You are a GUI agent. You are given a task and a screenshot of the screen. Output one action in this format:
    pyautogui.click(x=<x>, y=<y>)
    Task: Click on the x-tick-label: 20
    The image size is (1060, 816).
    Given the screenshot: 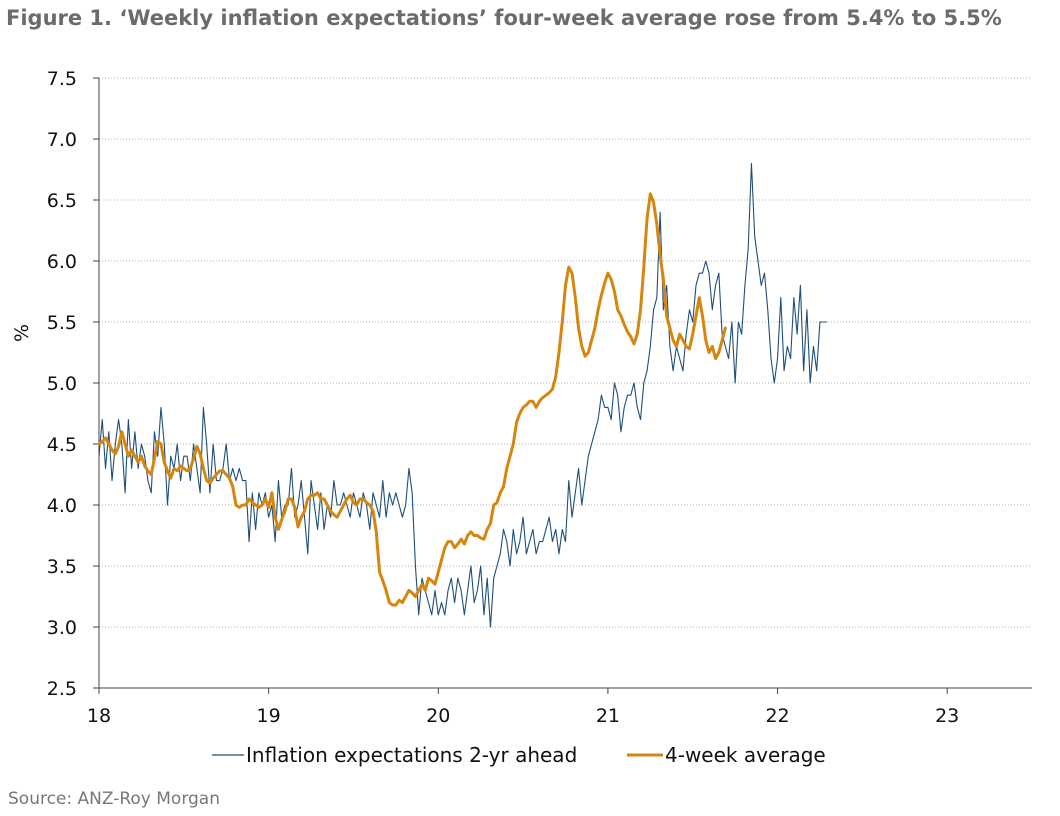 What is the action you would take?
    pyautogui.click(x=438, y=716)
    